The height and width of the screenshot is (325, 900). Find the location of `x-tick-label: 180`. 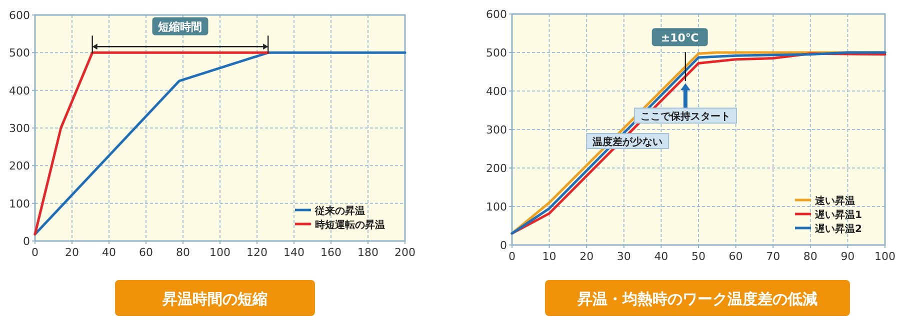

x-tick-label: 180 is located at coordinates (368, 252).